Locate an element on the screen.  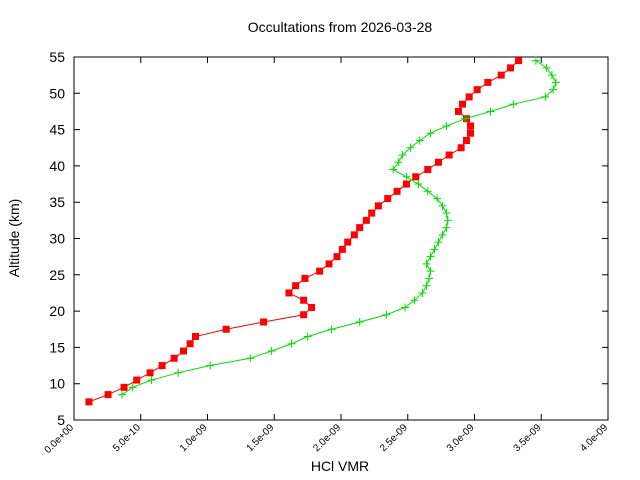
x-axis-label: HCl VMR is located at coordinates (340, 466).